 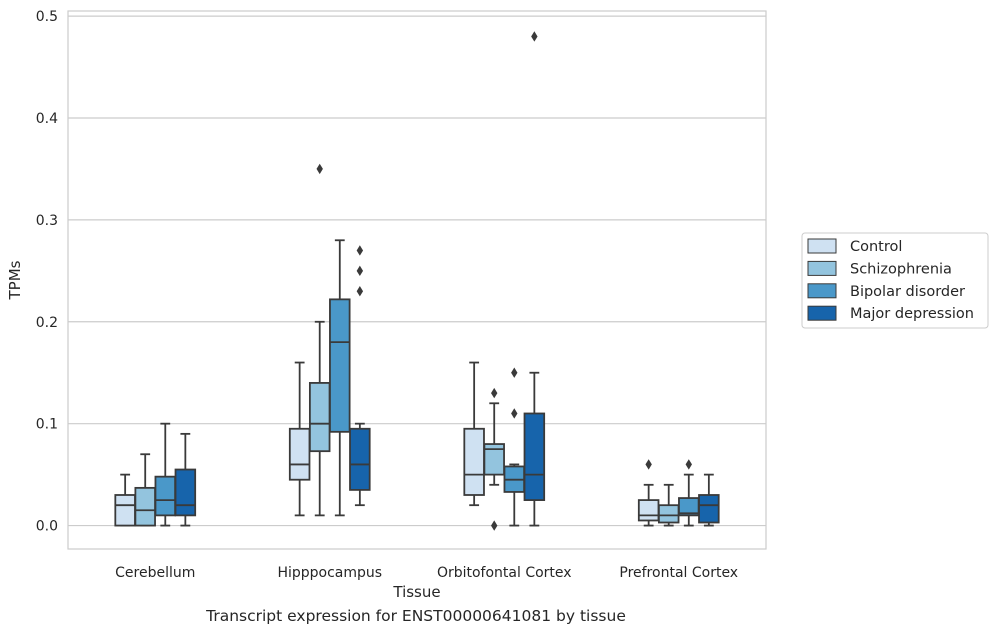 I want to click on x-tick-label: Orbitofontal Cortex, so click(x=504, y=573).